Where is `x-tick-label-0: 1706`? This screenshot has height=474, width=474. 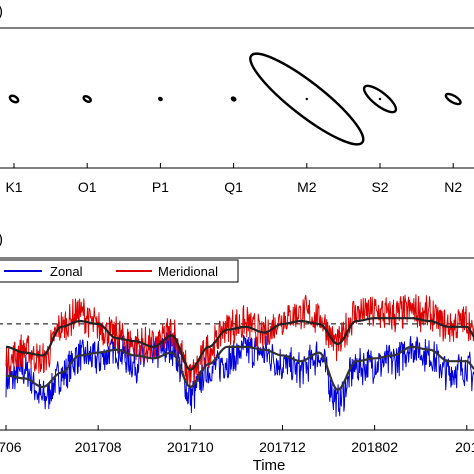
x-tick-label-0: 1706 is located at coordinates (11, 447).